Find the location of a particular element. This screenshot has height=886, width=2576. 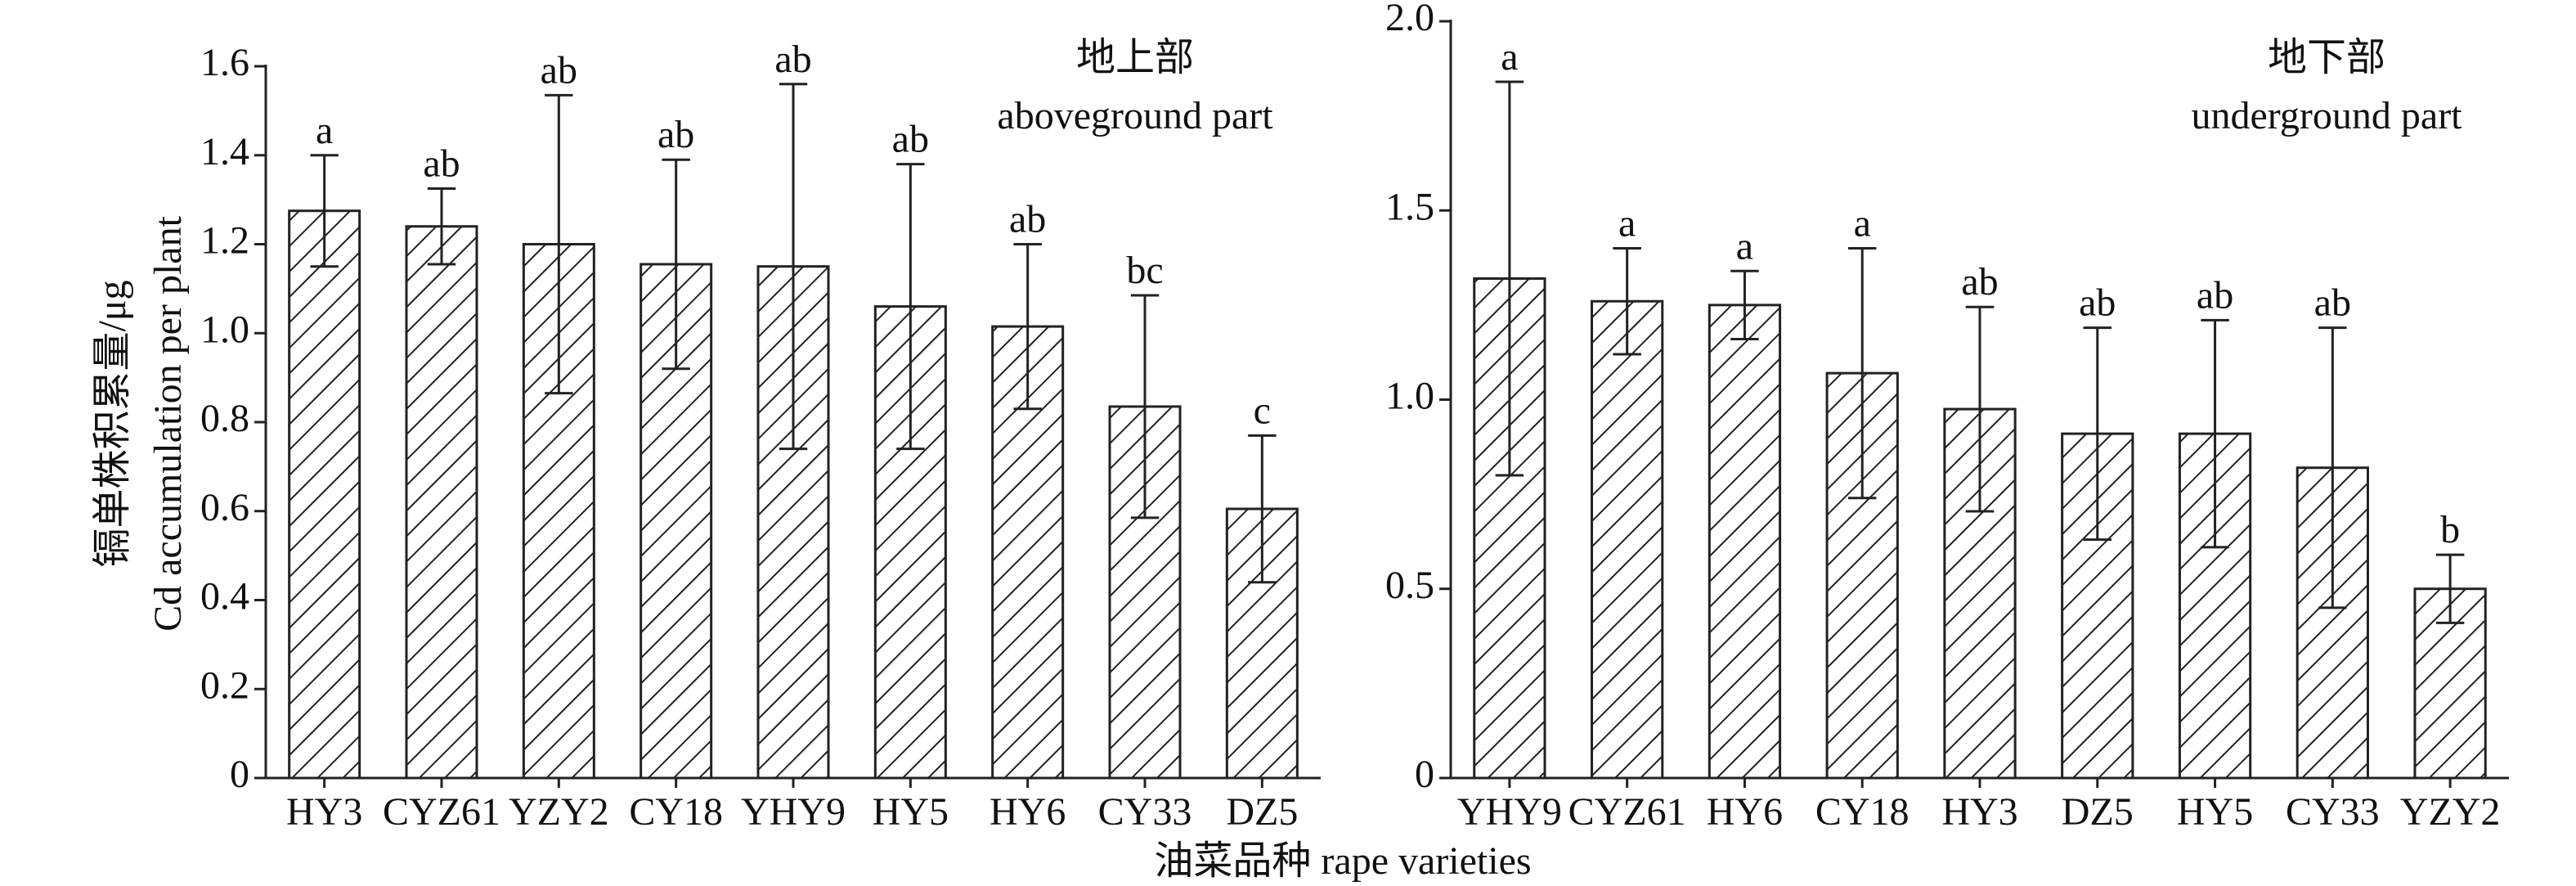

annotation: underground part is located at coordinates (2327, 115).